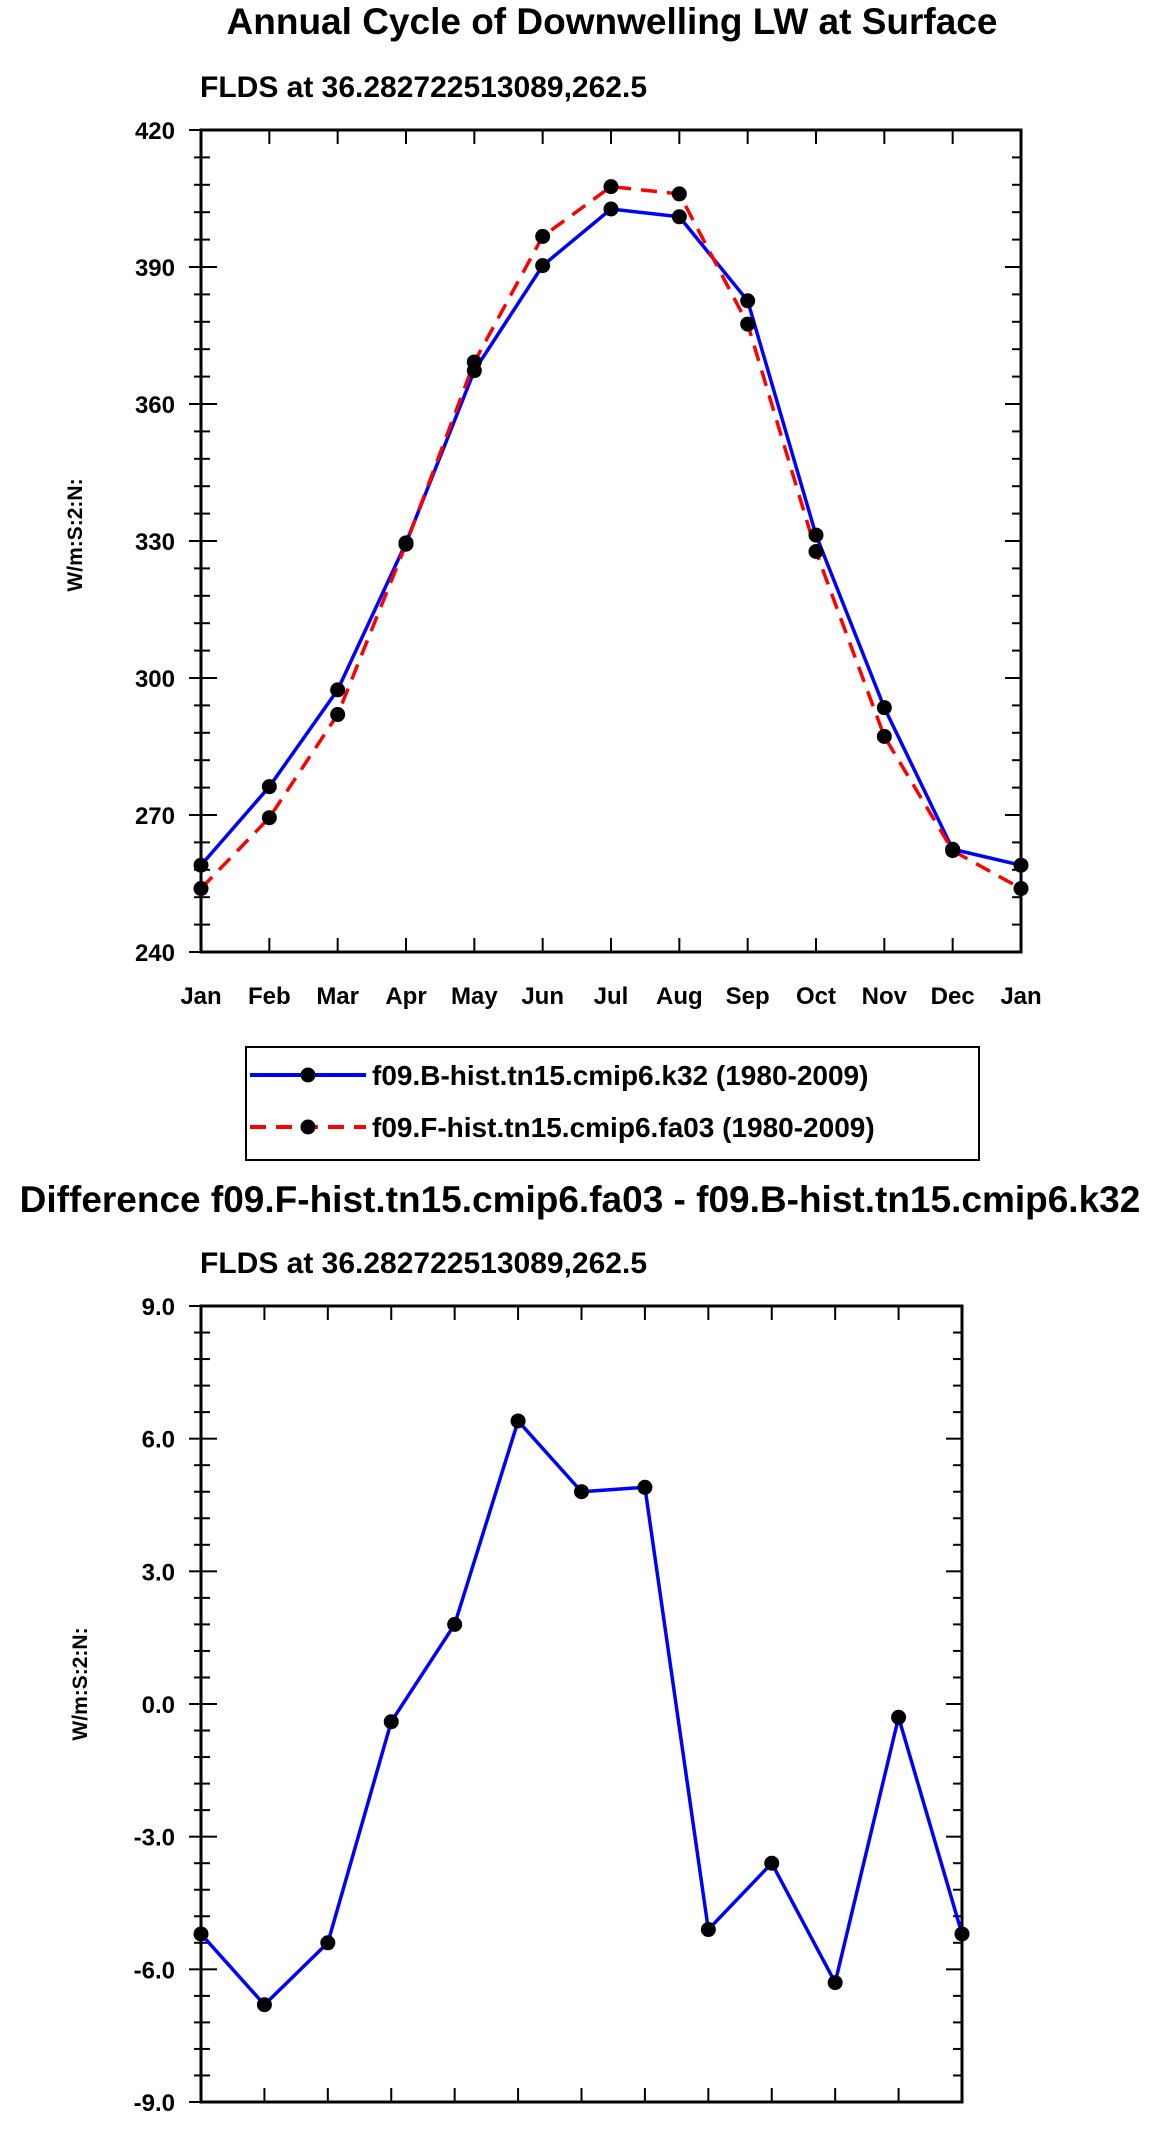  I want to click on y-tick-label: 330, so click(155, 542).